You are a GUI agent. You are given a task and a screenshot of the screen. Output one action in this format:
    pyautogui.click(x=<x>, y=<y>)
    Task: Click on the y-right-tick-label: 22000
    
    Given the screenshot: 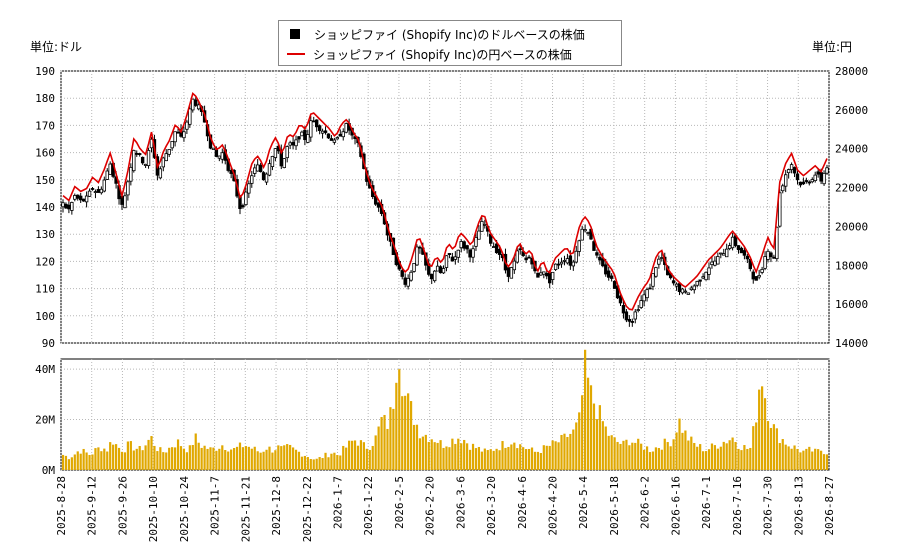 What is the action you would take?
    pyautogui.click(x=851, y=188)
    